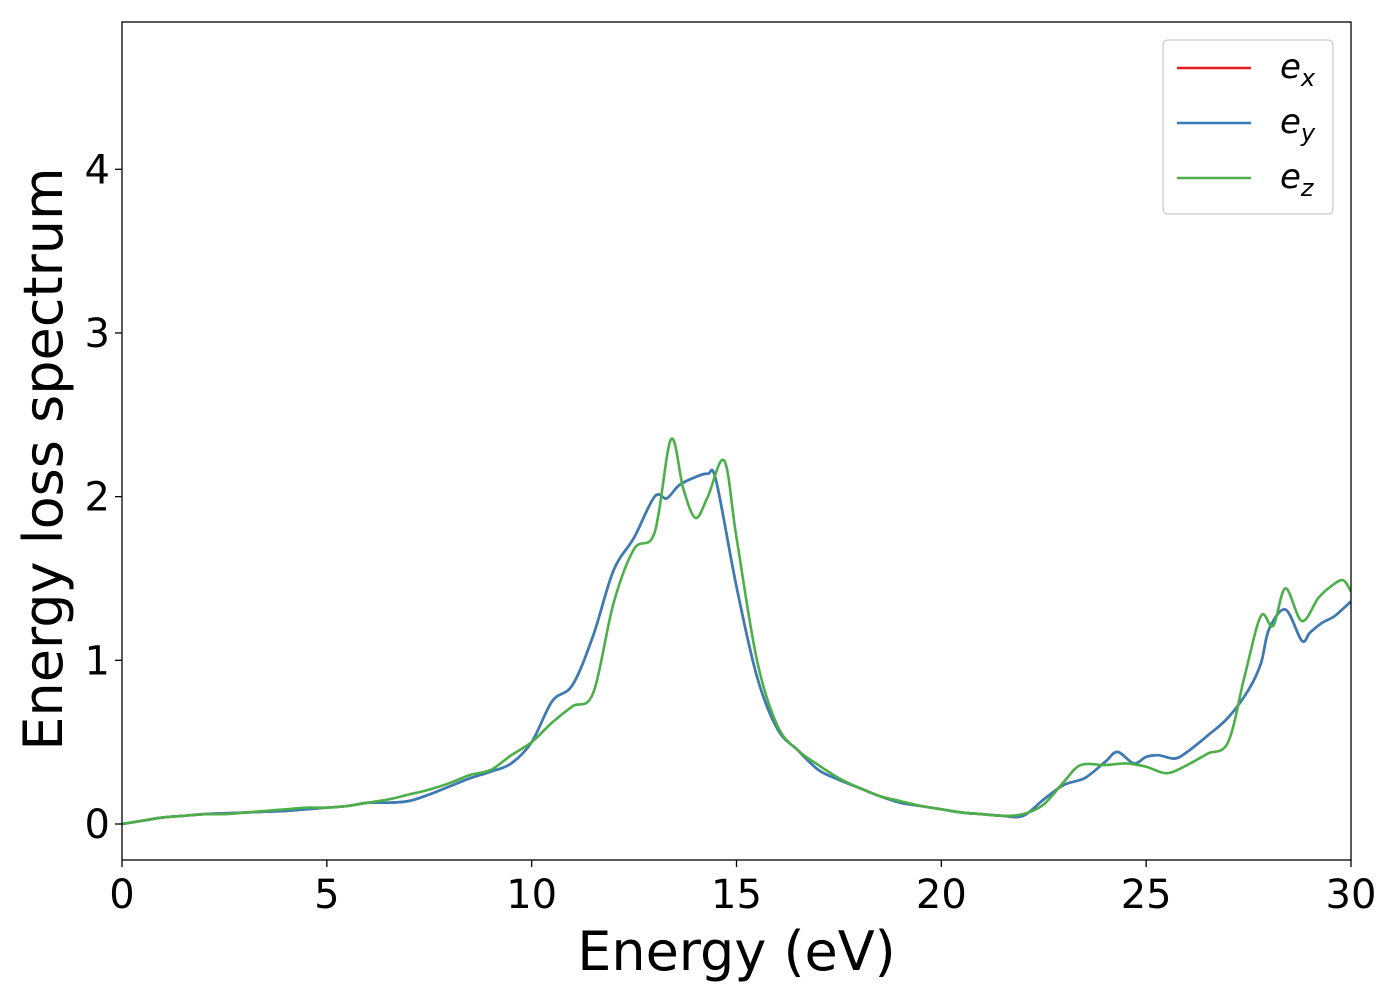 This screenshot has height=1000, width=1400. I want to click on legend-label-ey: ey, so click(1298, 124).